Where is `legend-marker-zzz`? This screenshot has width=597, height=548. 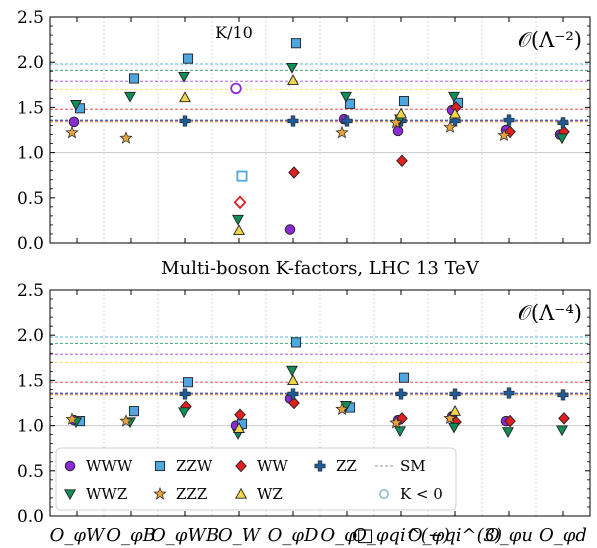 legend-marker-zzz is located at coordinates (160, 493).